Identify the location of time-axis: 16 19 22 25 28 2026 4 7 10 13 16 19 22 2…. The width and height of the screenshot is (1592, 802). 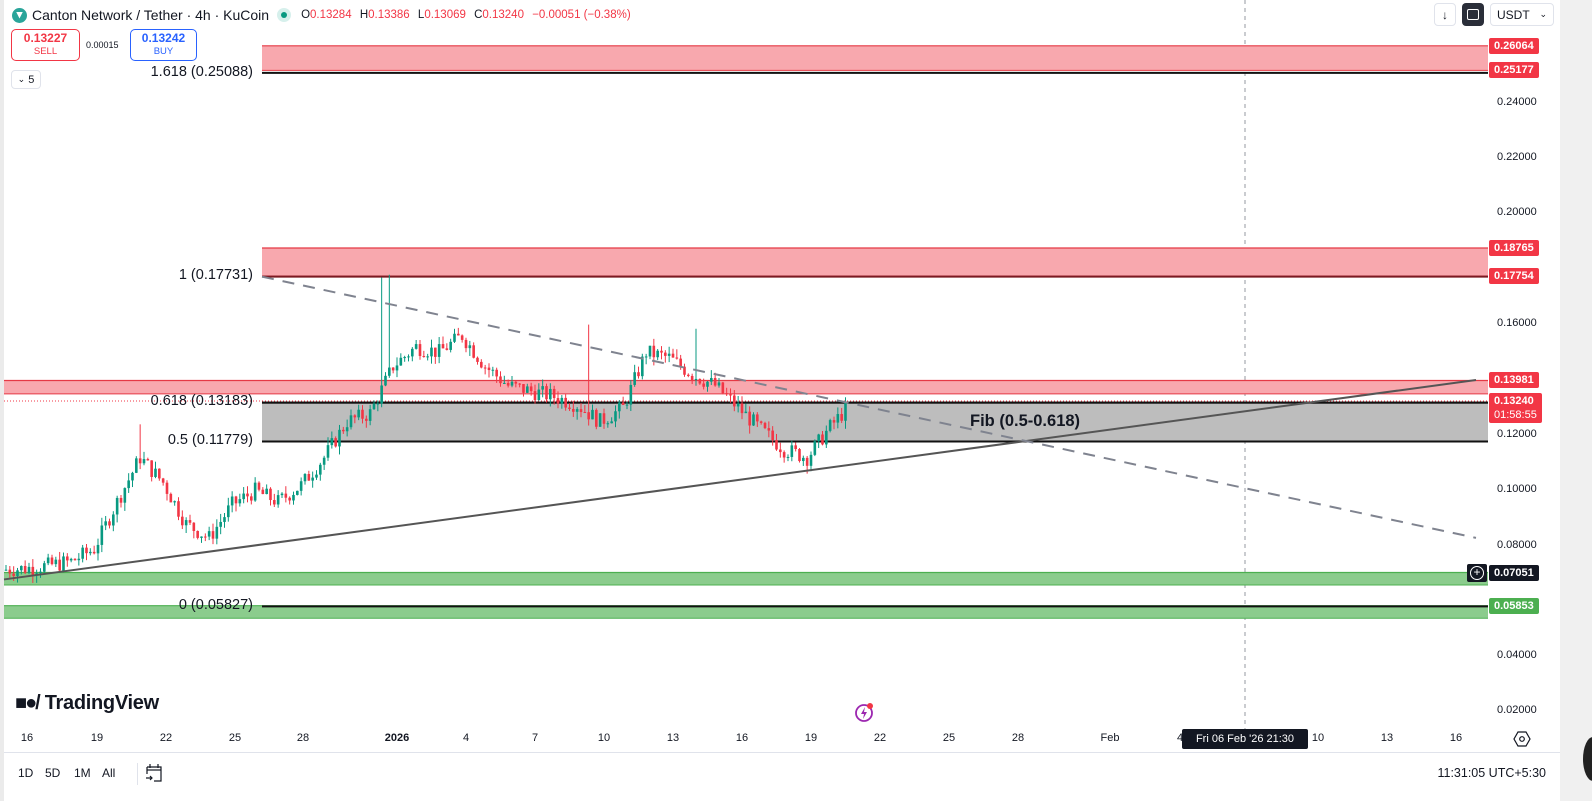
(745, 739).